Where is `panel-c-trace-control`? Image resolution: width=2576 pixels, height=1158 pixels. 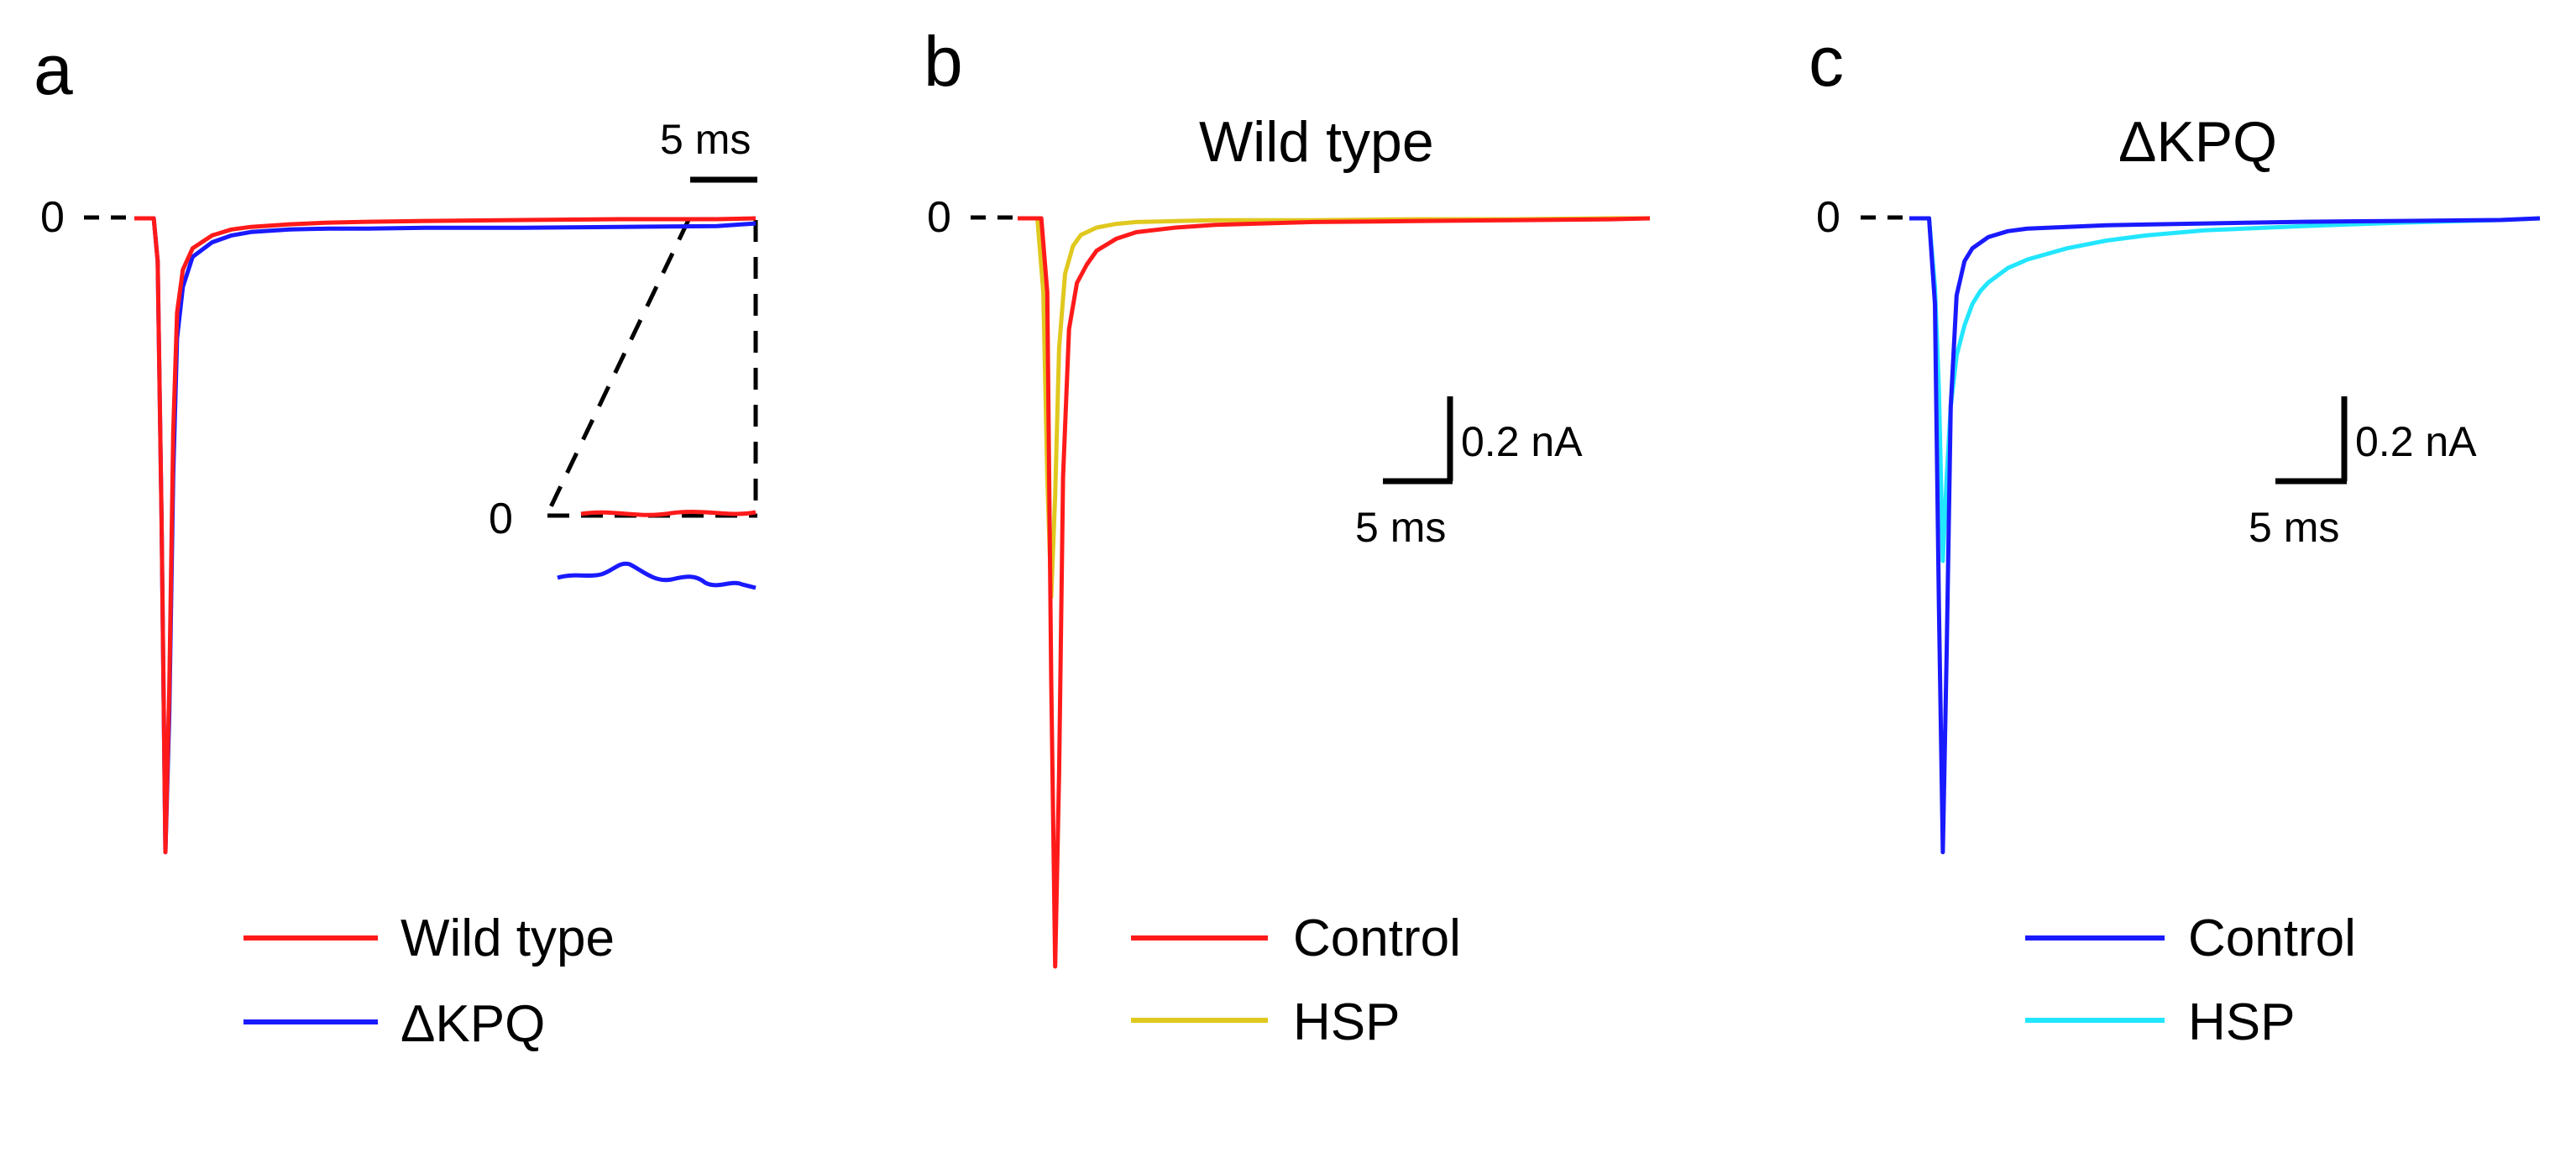 panel-c-trace-control is located at coordinates (2225, 536).